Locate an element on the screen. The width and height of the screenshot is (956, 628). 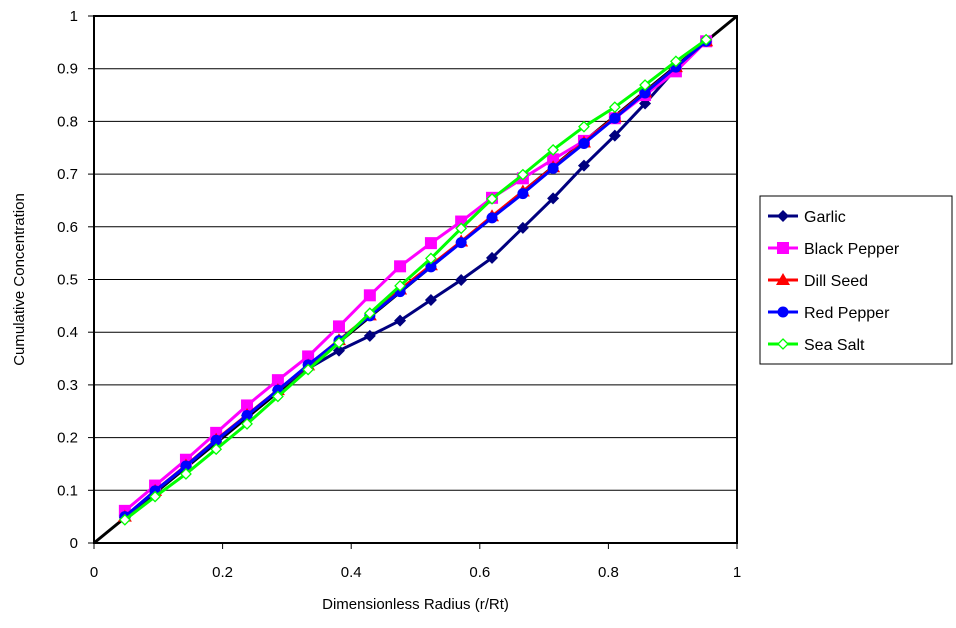
legend-item: Red Pepper is located at coordinates (829, 313).